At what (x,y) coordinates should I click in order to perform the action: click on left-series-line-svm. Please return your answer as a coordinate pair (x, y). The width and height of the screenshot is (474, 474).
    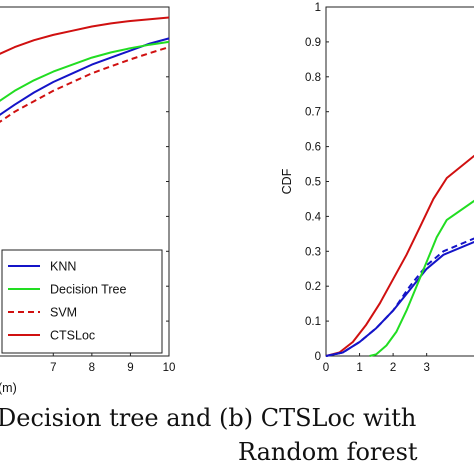
    Looking at the image, I should click on (85, 84).